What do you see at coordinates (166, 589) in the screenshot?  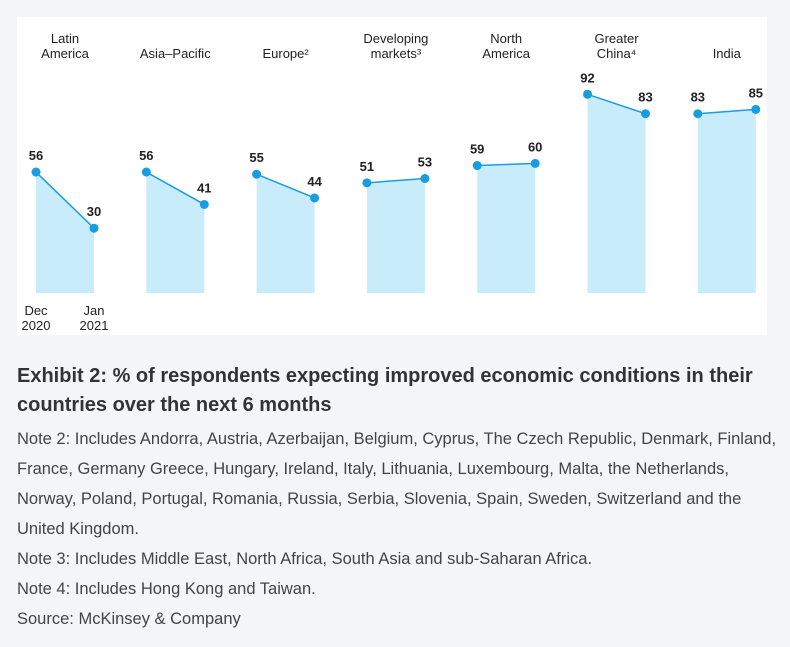 I see `note: Note 4: Includes Hong Kong and Taiwan.` at bounding box center [166, 589].